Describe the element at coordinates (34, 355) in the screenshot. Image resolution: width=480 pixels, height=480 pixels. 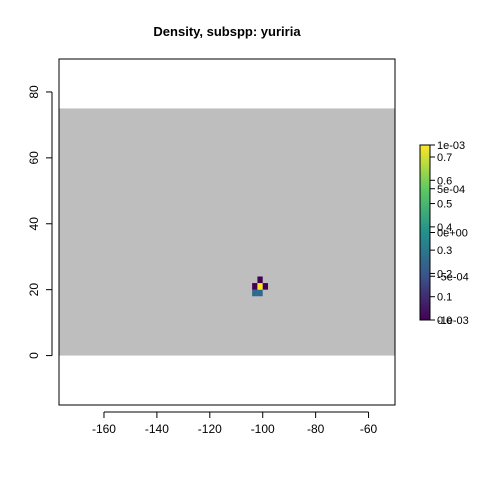
I see `y-tick-label: 0` at that location.